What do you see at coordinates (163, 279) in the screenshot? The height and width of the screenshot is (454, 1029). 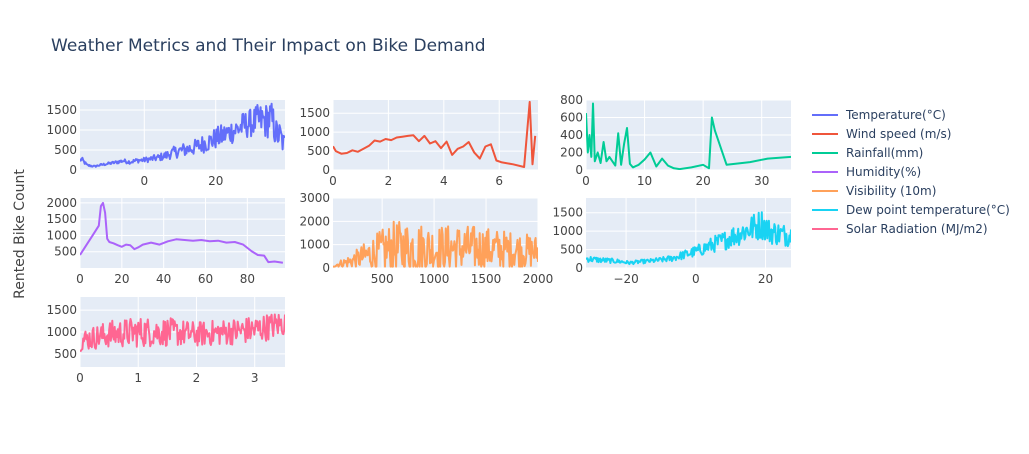 I see `x-tick-label: 40` at bounding box center [163, 279].